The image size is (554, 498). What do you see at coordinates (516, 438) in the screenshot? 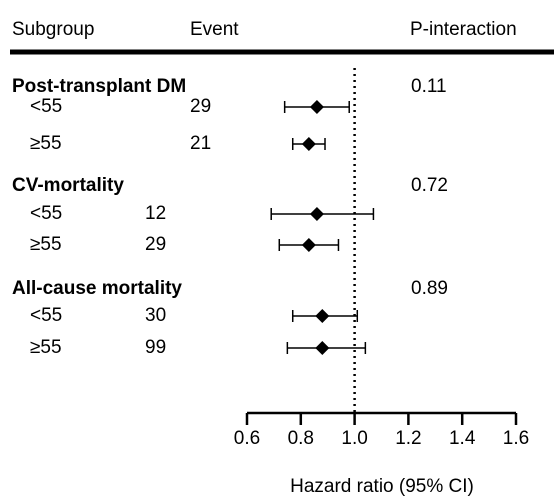
I see `x-tick-label: 1.6` at bounding box center [516, 438].